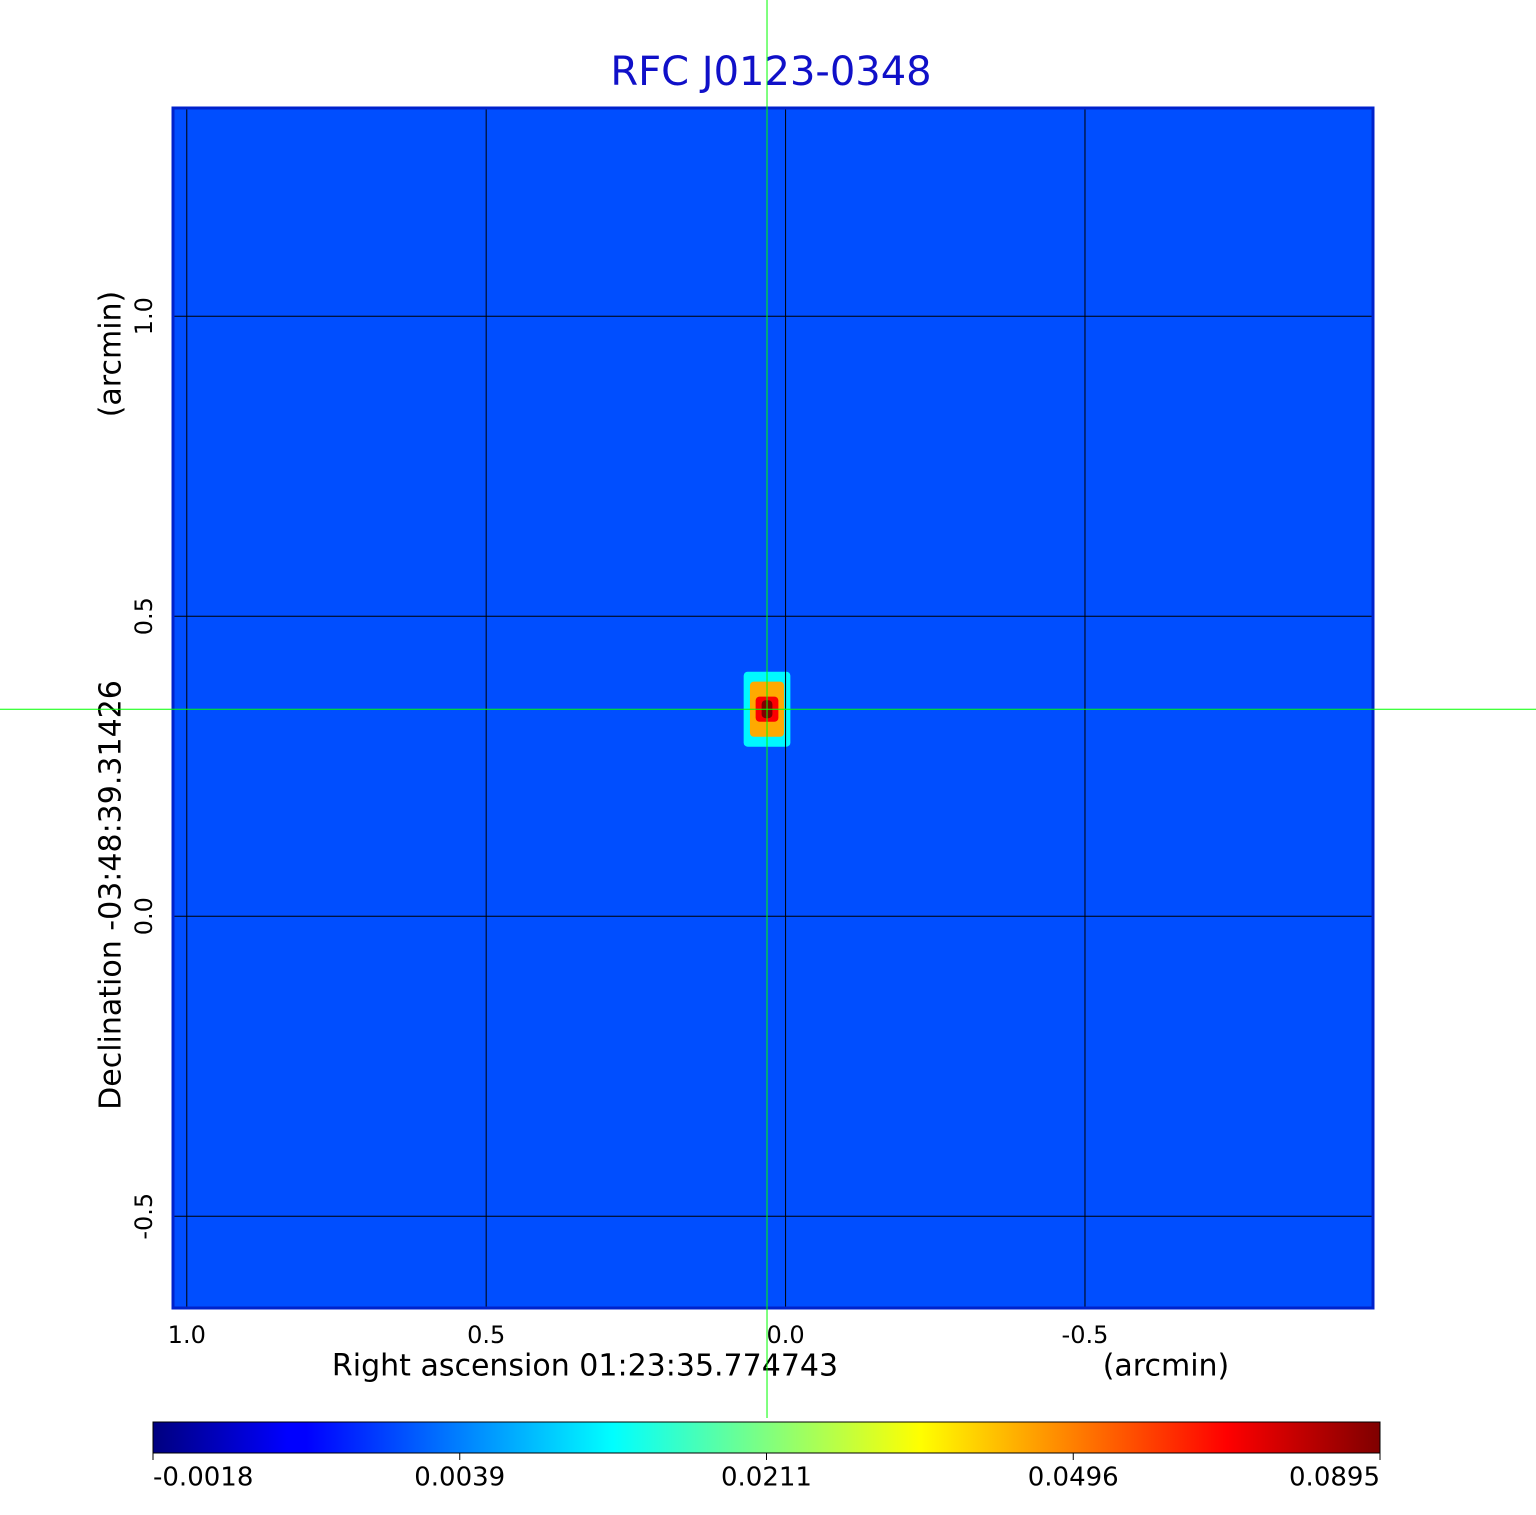 The width and height of the screenshot is (1536, 1515). What do you see at coordinates (144, 916) in the screenshot?
I see `y-tick-label: 0.0` at bounding box center [144, 916].